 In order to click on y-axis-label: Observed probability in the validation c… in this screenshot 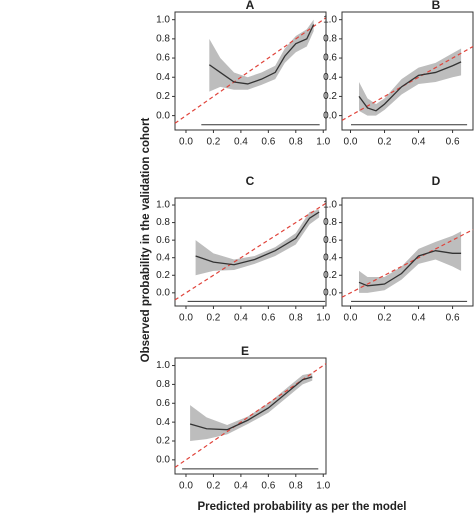, I will do `click(146, 239)`.